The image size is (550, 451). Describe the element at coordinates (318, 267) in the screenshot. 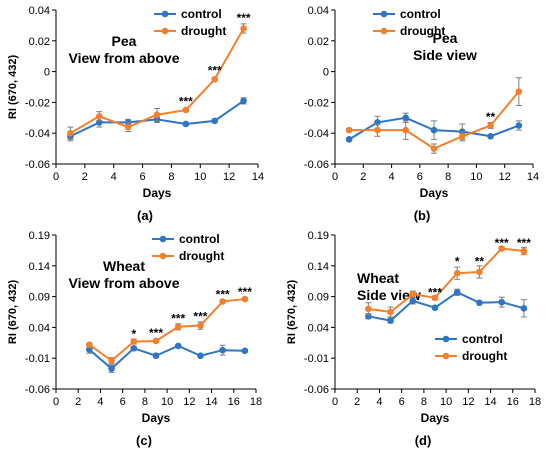

I see `y-tick-label: 0.14` at that location.